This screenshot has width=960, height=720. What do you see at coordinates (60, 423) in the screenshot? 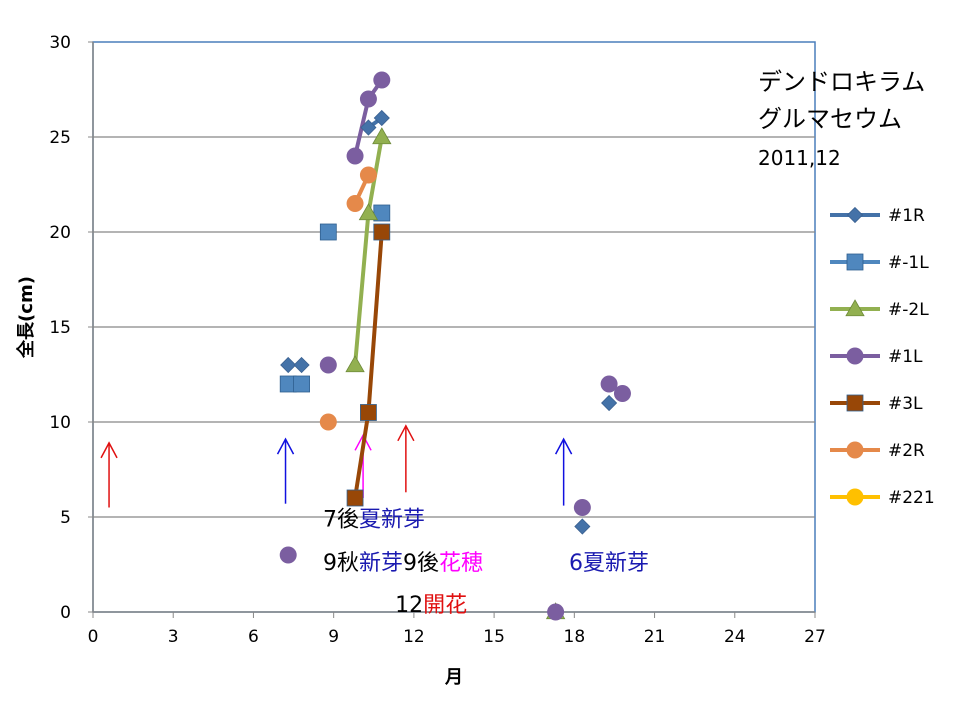
I see `y-tick-label: 10` at bounding box center [60, 423].